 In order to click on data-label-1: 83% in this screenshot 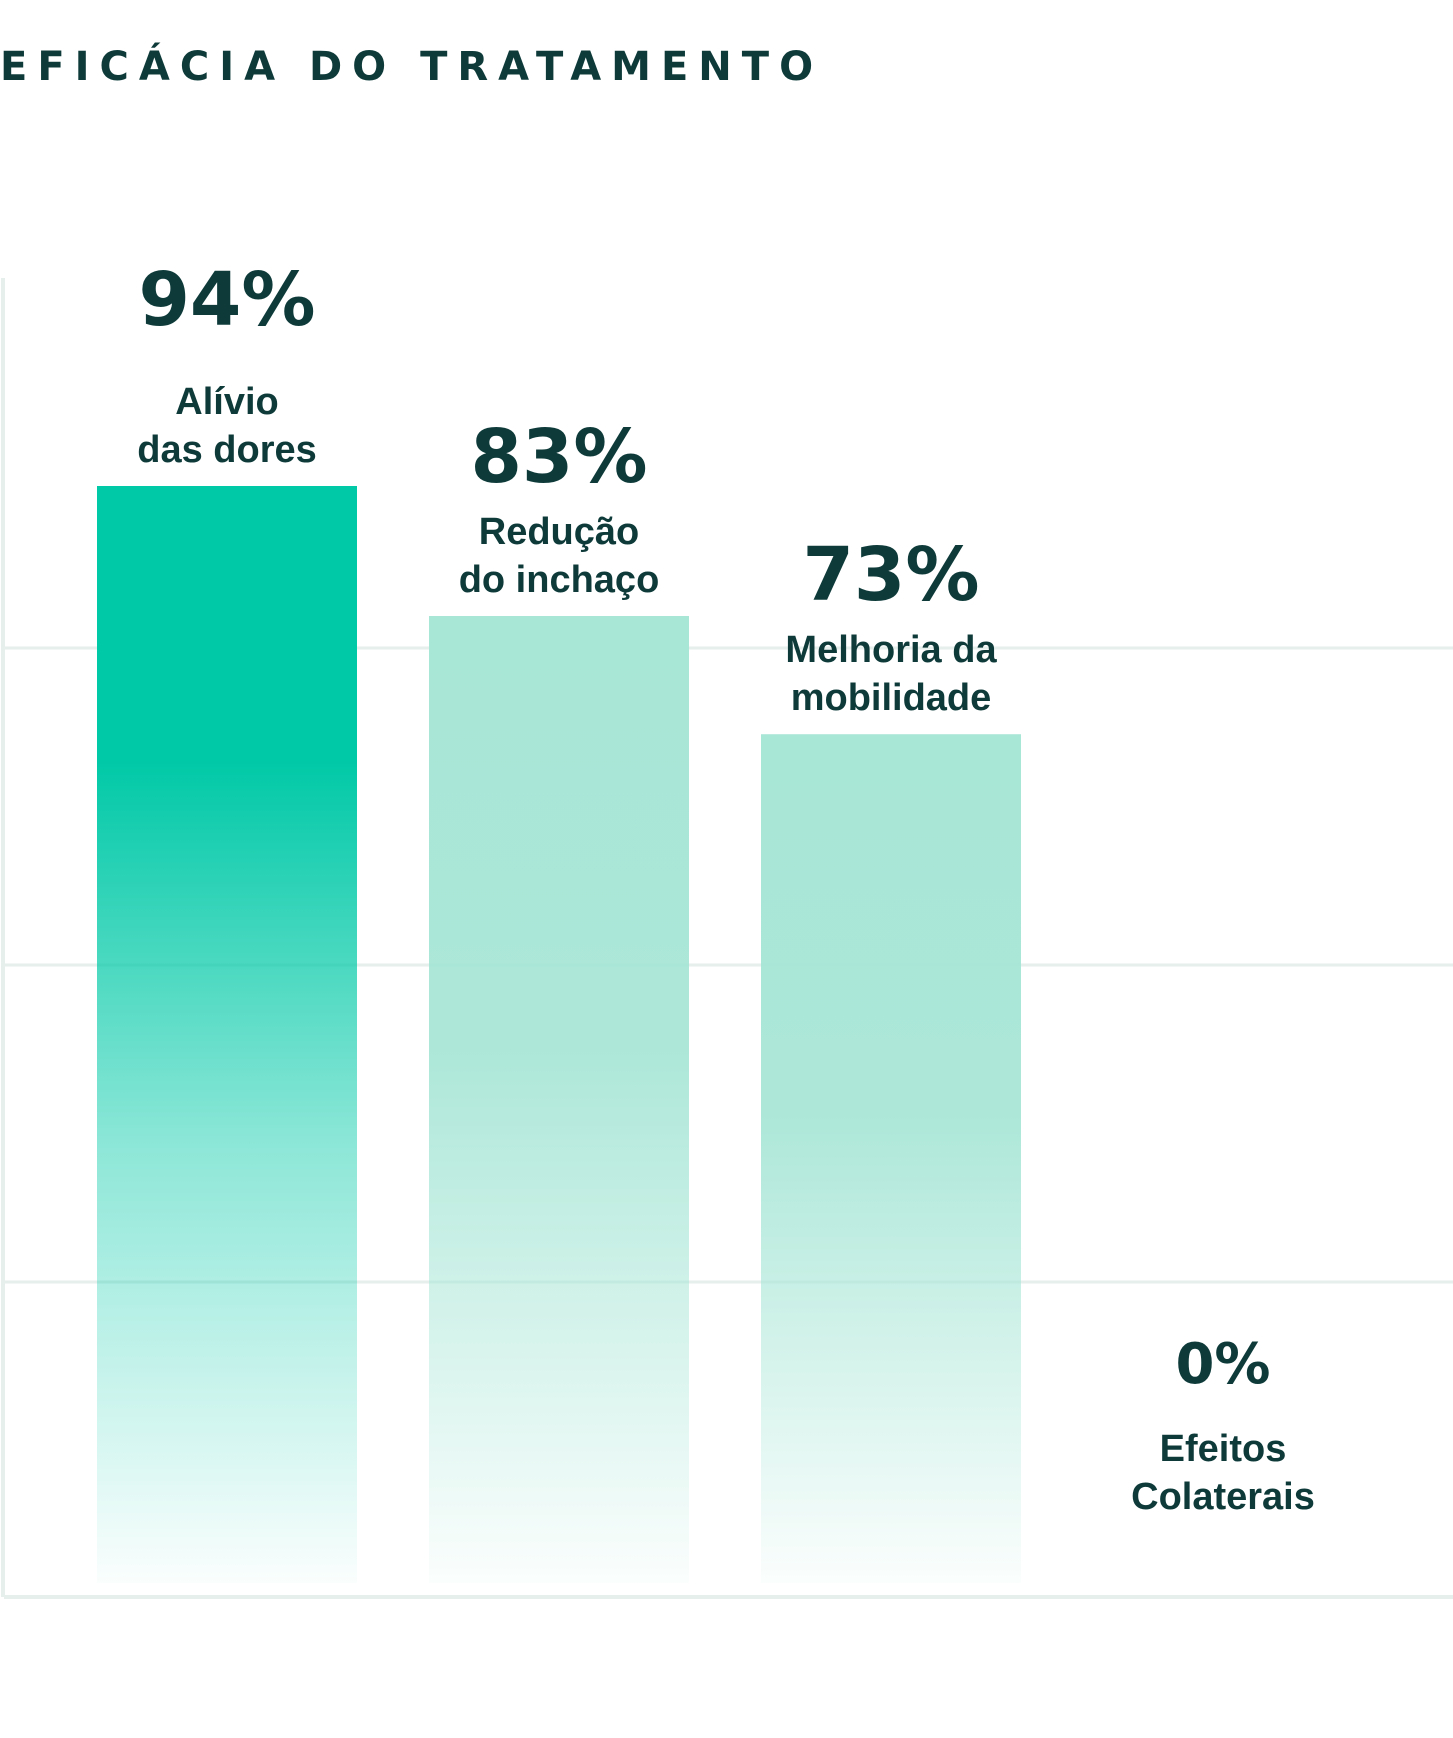, I will do `click(559, 457)`.